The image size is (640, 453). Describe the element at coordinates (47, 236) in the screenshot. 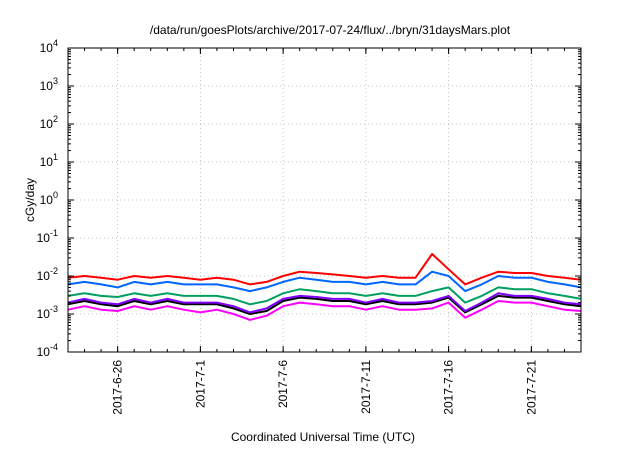

I see `y-tick-label: 10⁻¹` at that location.